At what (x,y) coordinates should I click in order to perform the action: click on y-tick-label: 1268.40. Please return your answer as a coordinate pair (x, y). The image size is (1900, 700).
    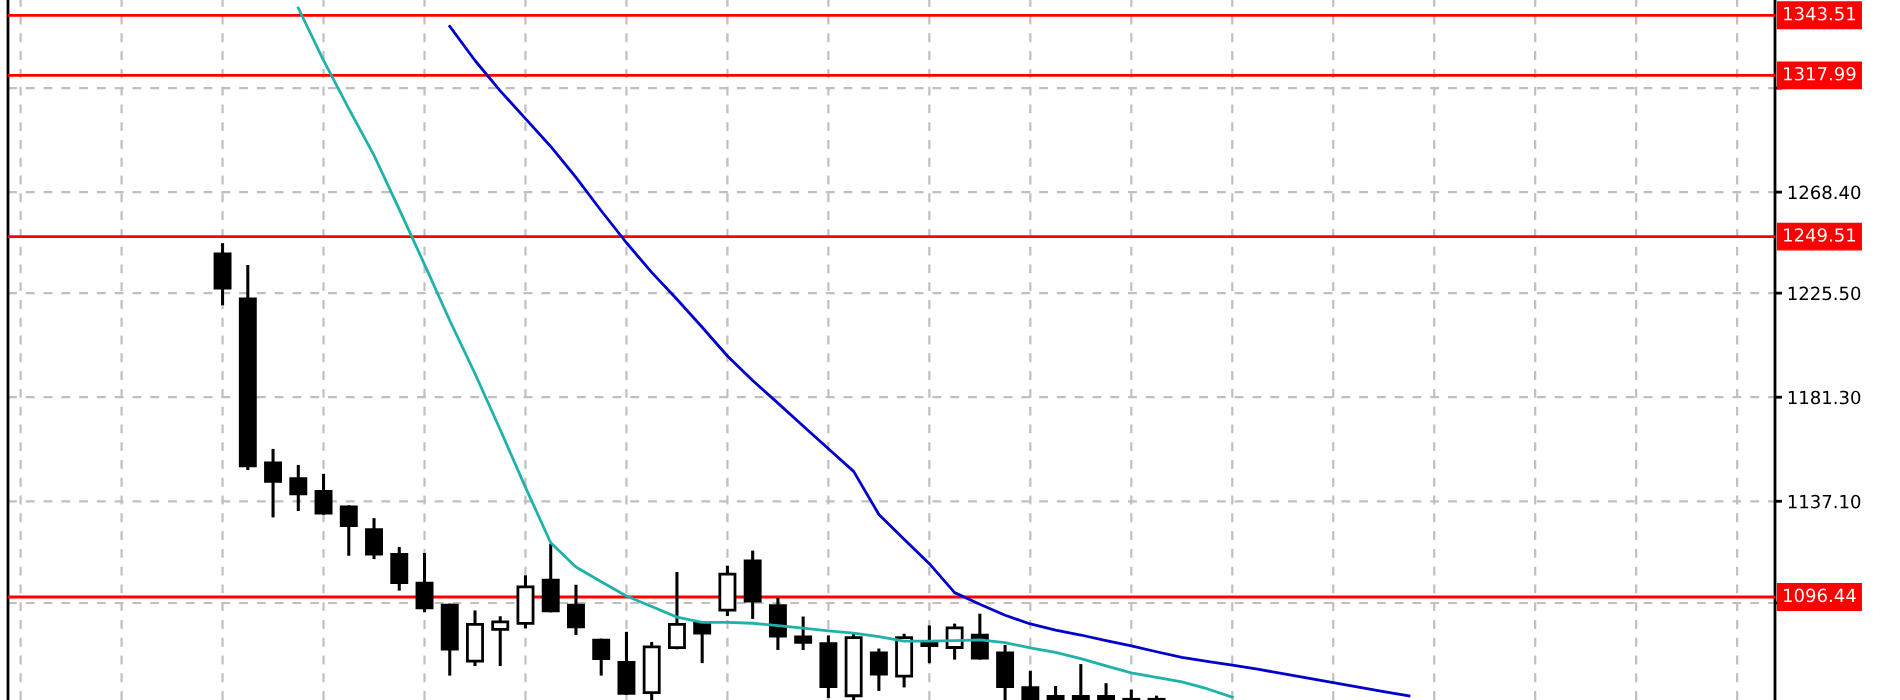
    Looking at the image, I should click on (1824, 192).